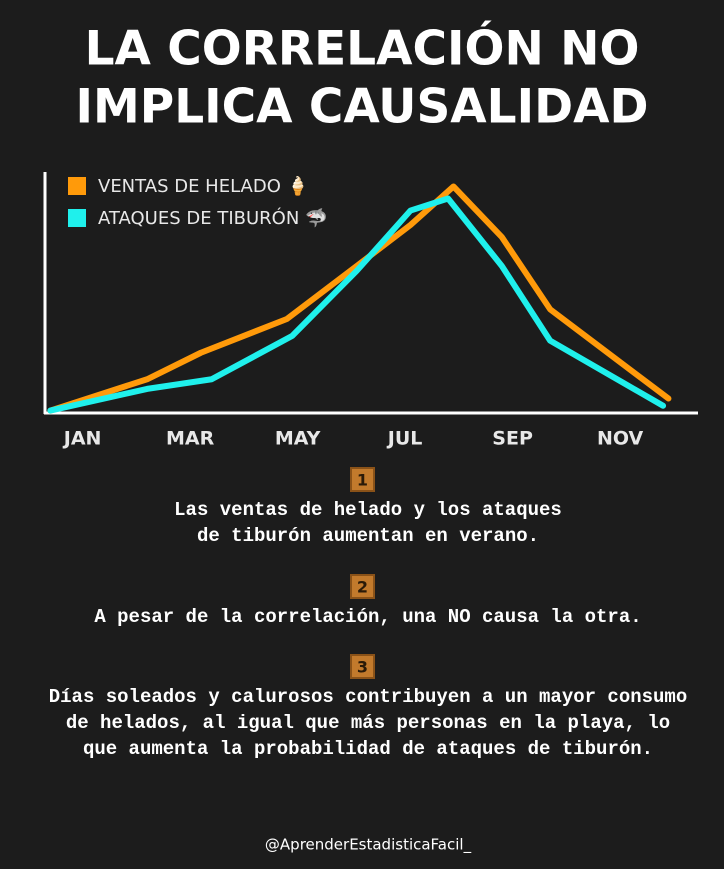 The width and height of the screenshot is (724, 869). I want to click on note-text: de tiburón aumentan en verano., so click(368, 536).